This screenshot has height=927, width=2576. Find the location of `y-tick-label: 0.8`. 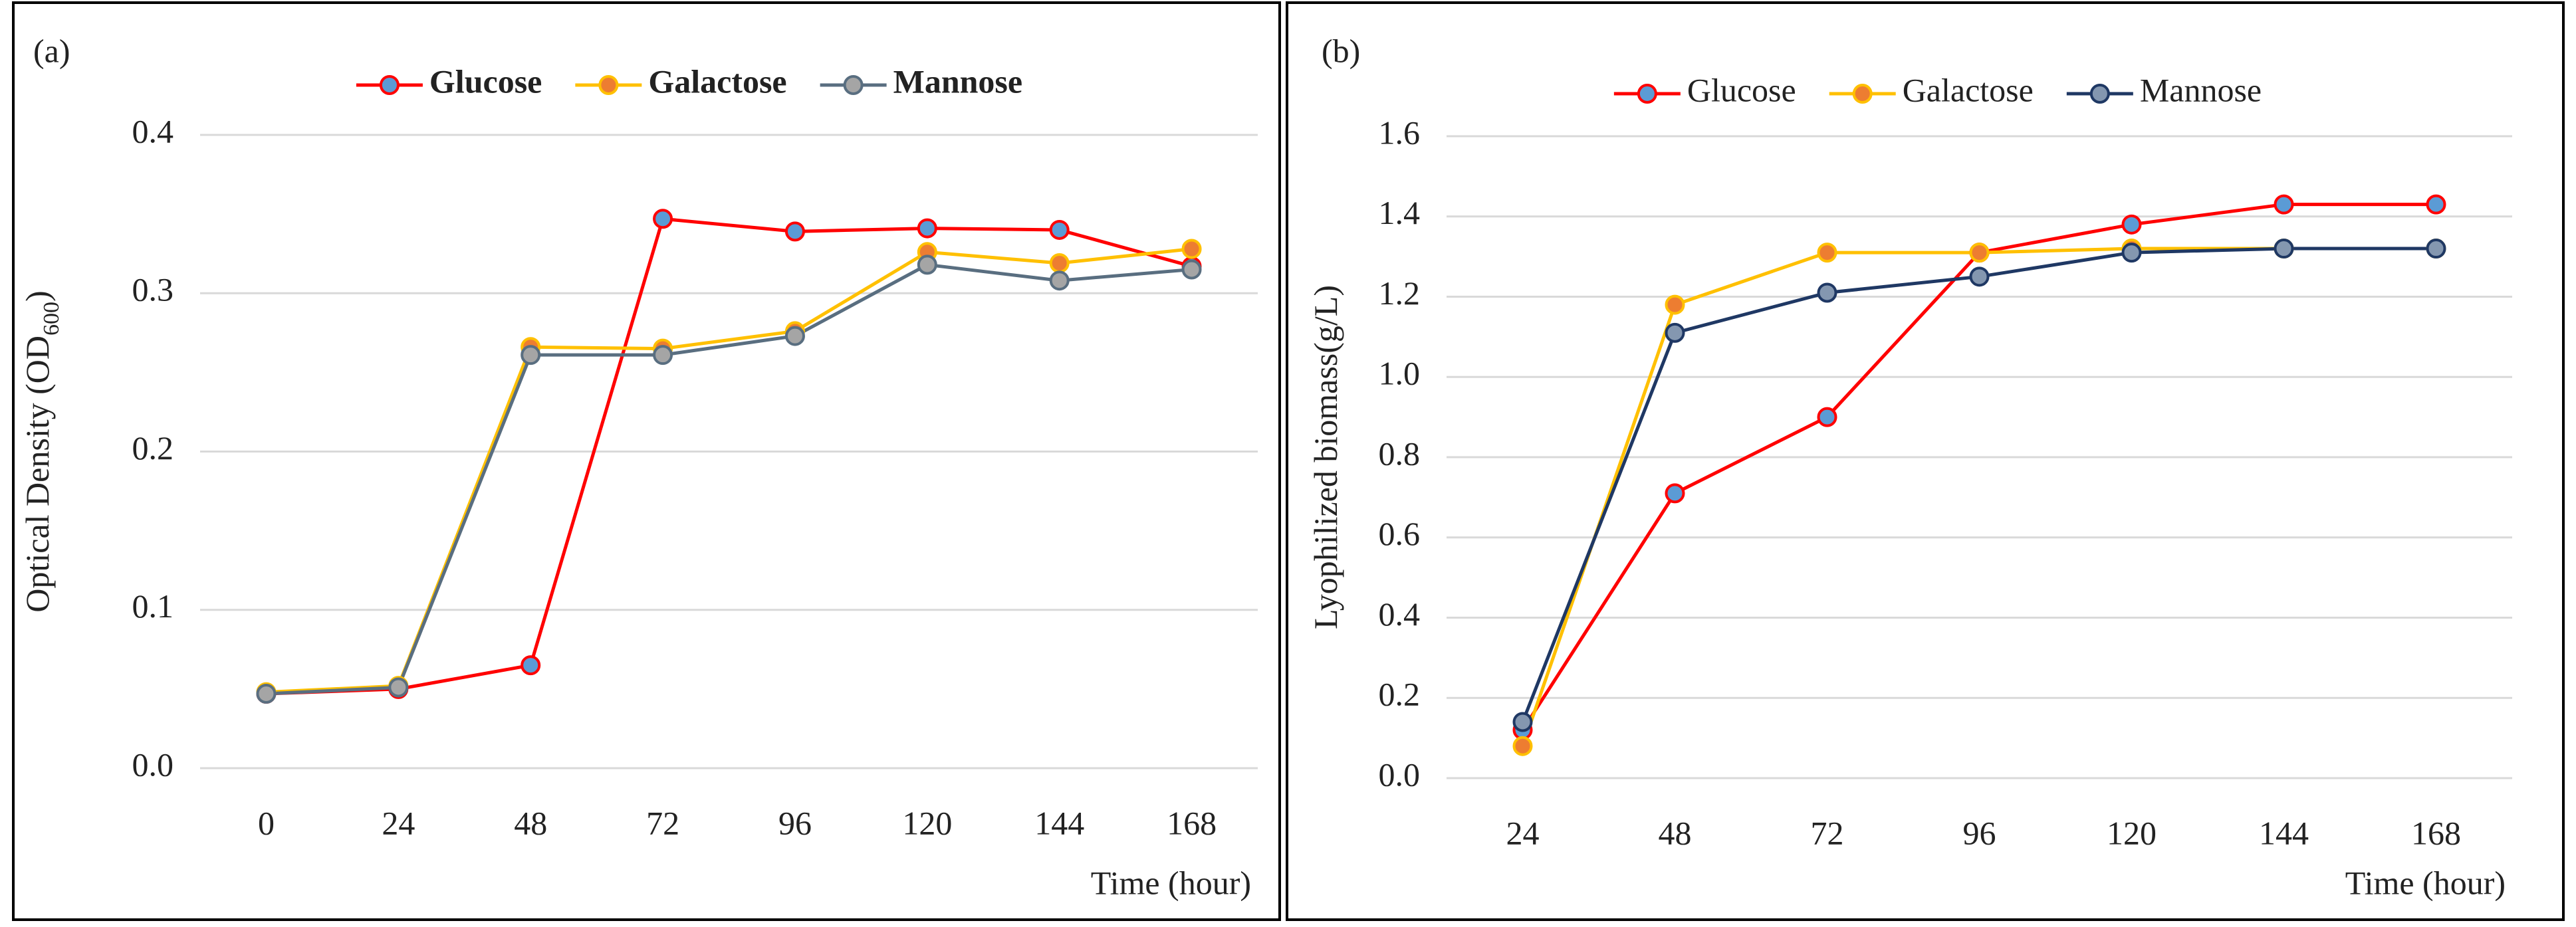

y-tick-label: 0.8 is located at coordinates (1400, 454).